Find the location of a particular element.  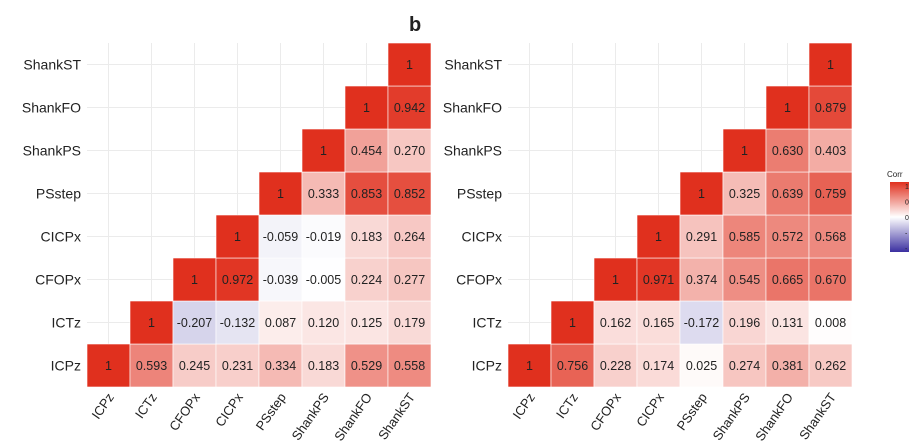

x-tick-label: ICTz is located at coordinates (567, 405).